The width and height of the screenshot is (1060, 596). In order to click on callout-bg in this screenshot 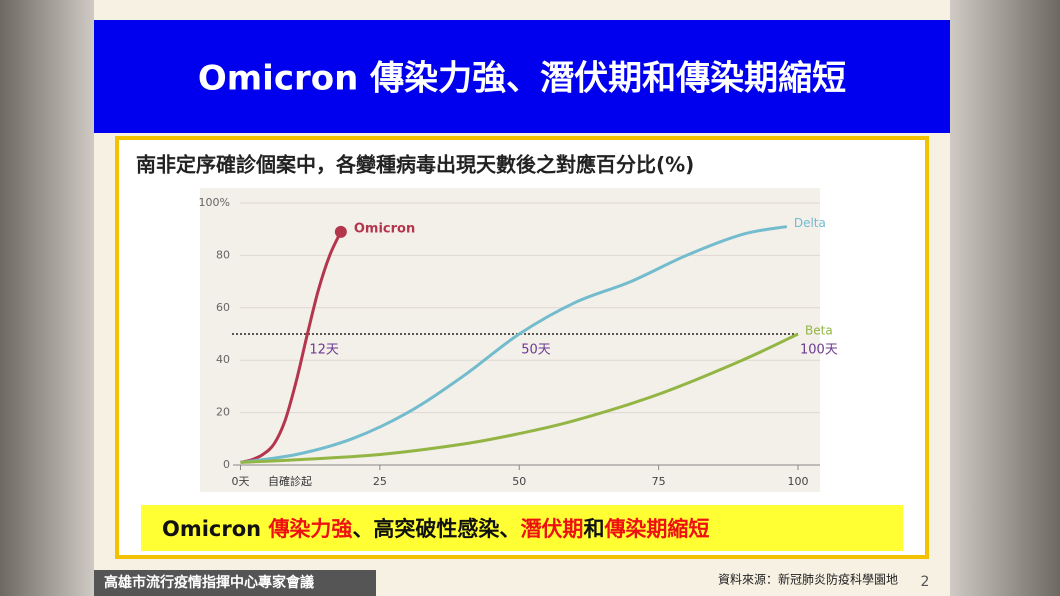, I will do `click(522, 528)`.